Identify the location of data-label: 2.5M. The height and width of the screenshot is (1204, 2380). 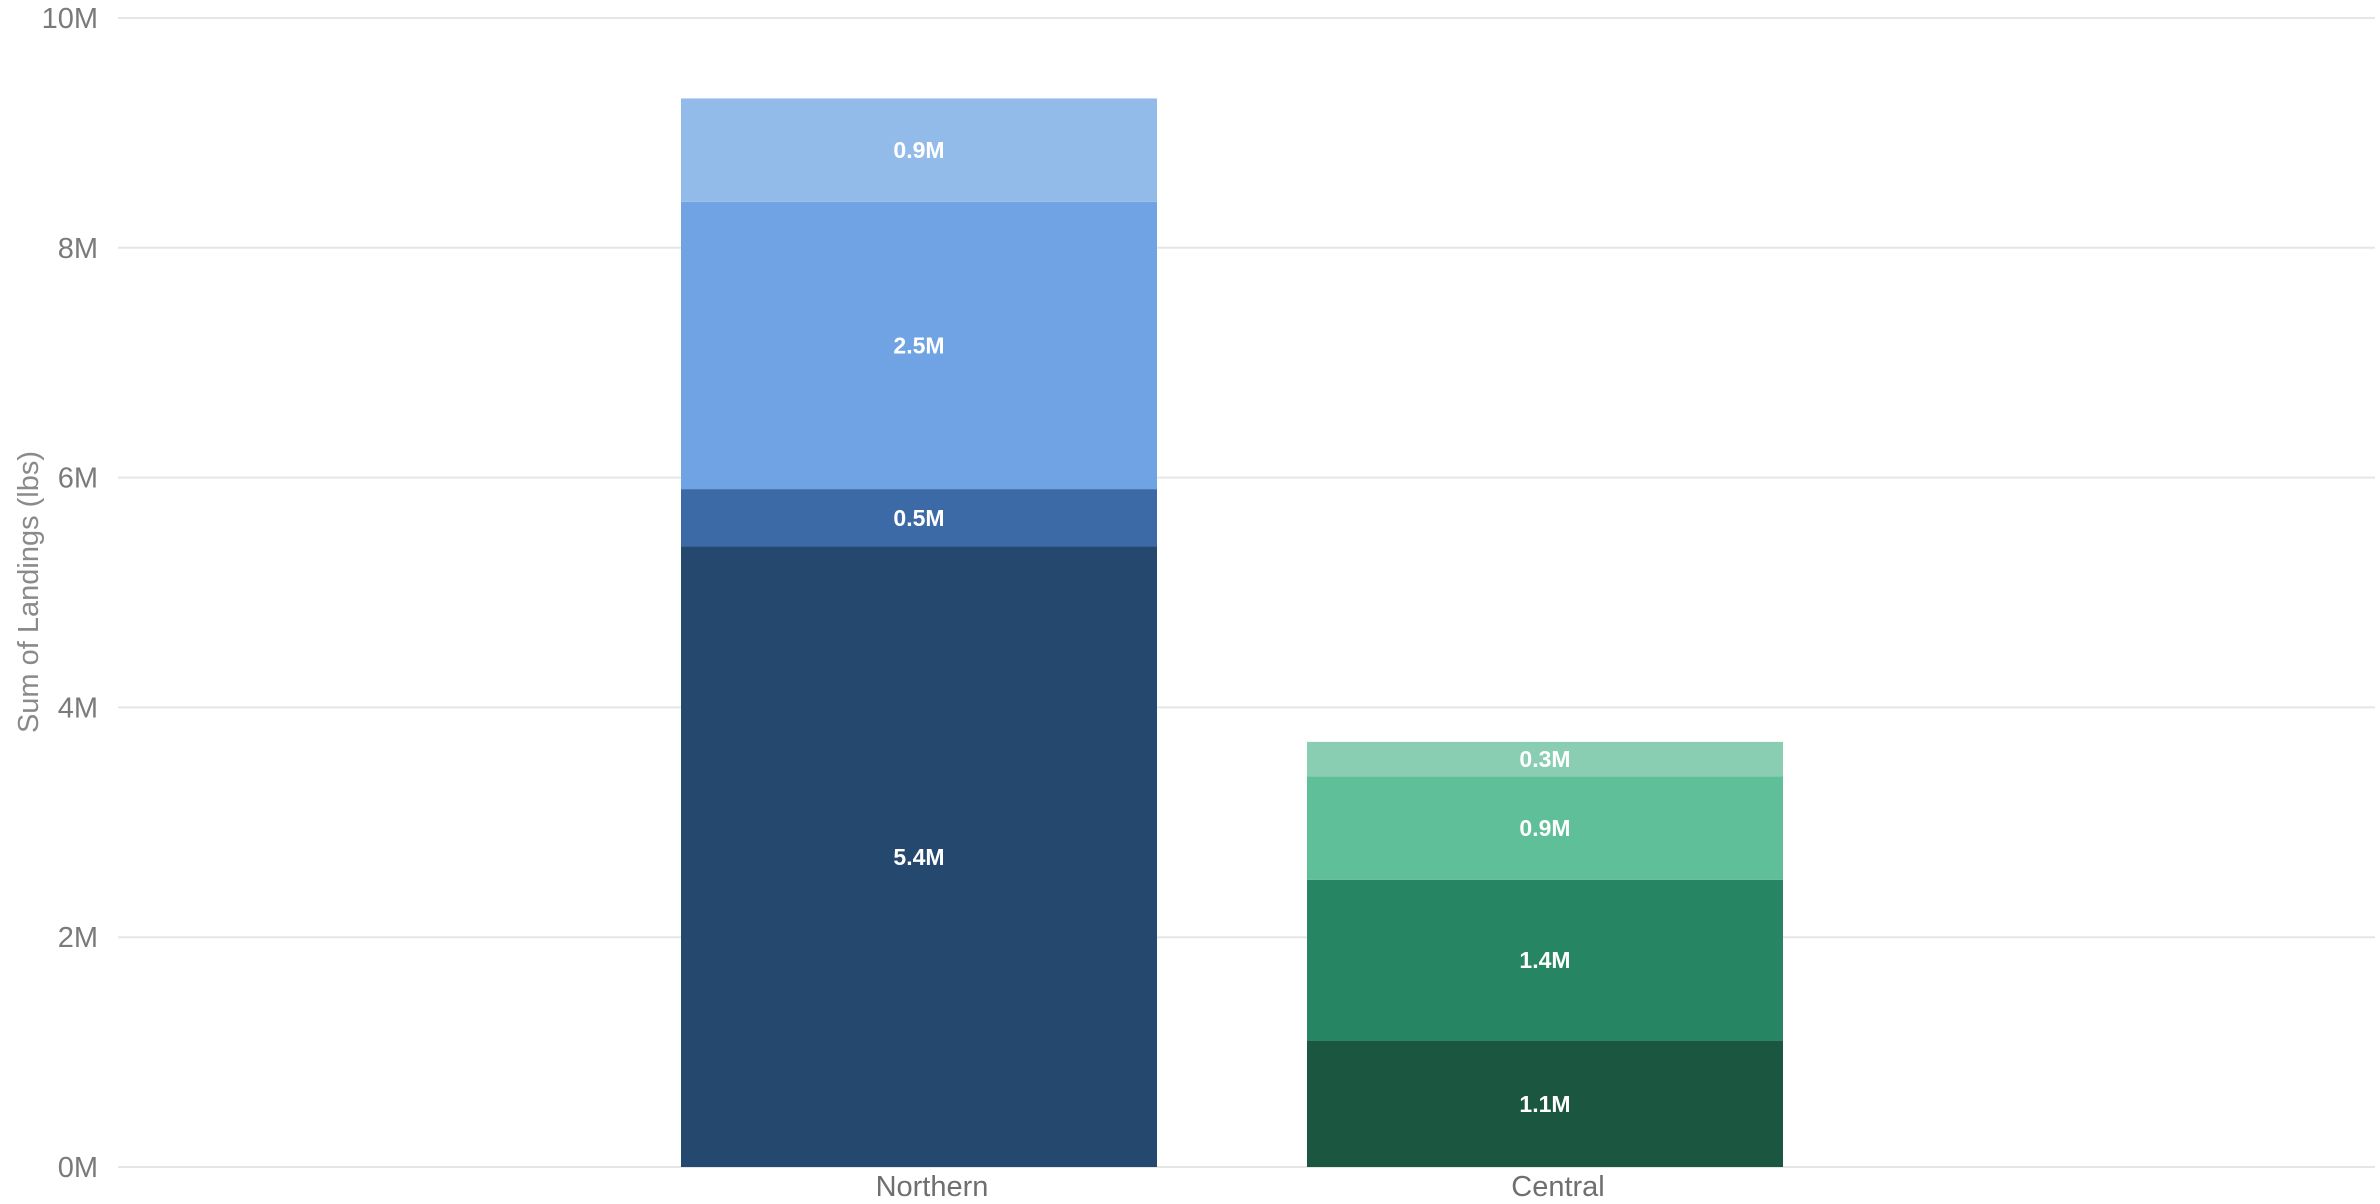
(918, 345).